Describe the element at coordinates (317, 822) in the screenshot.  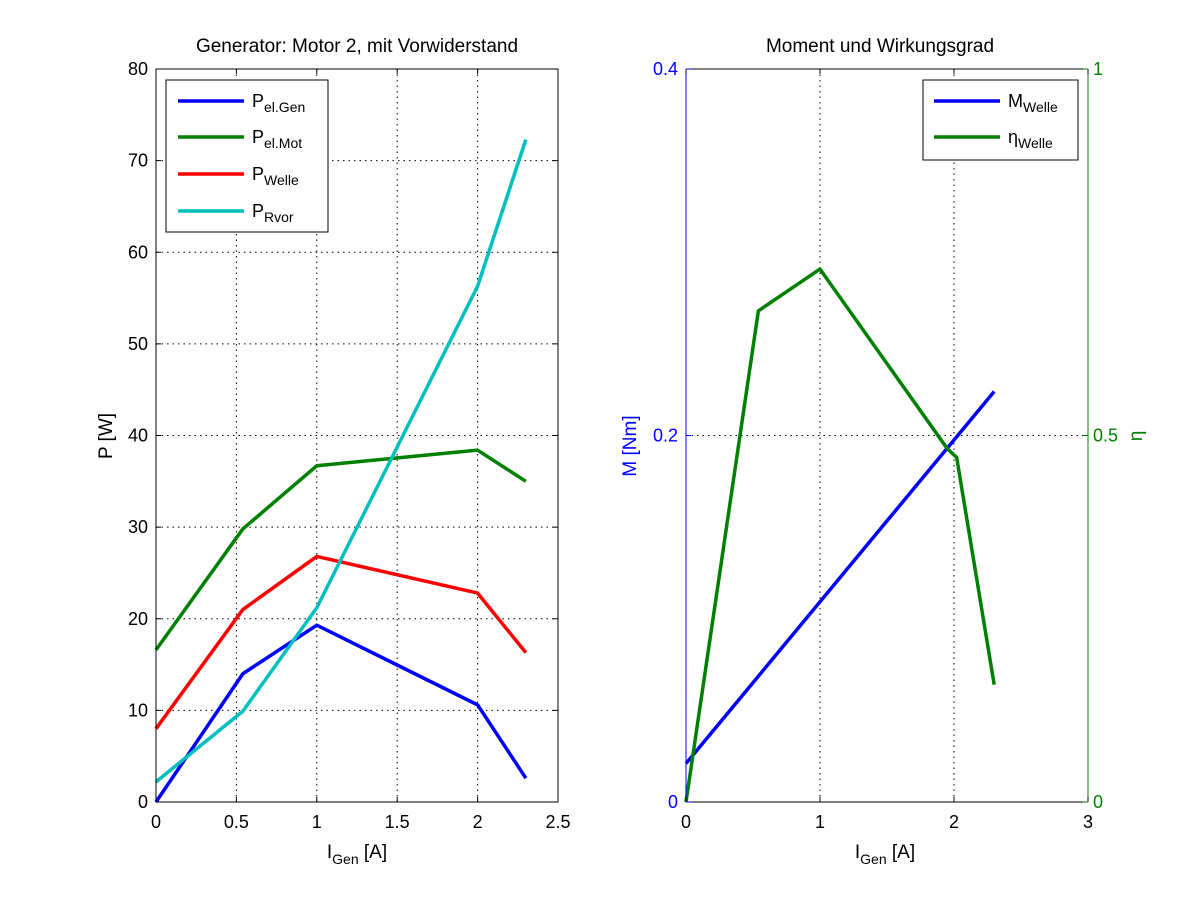
I see `power-chart-x-tick-label: 1` at that location.